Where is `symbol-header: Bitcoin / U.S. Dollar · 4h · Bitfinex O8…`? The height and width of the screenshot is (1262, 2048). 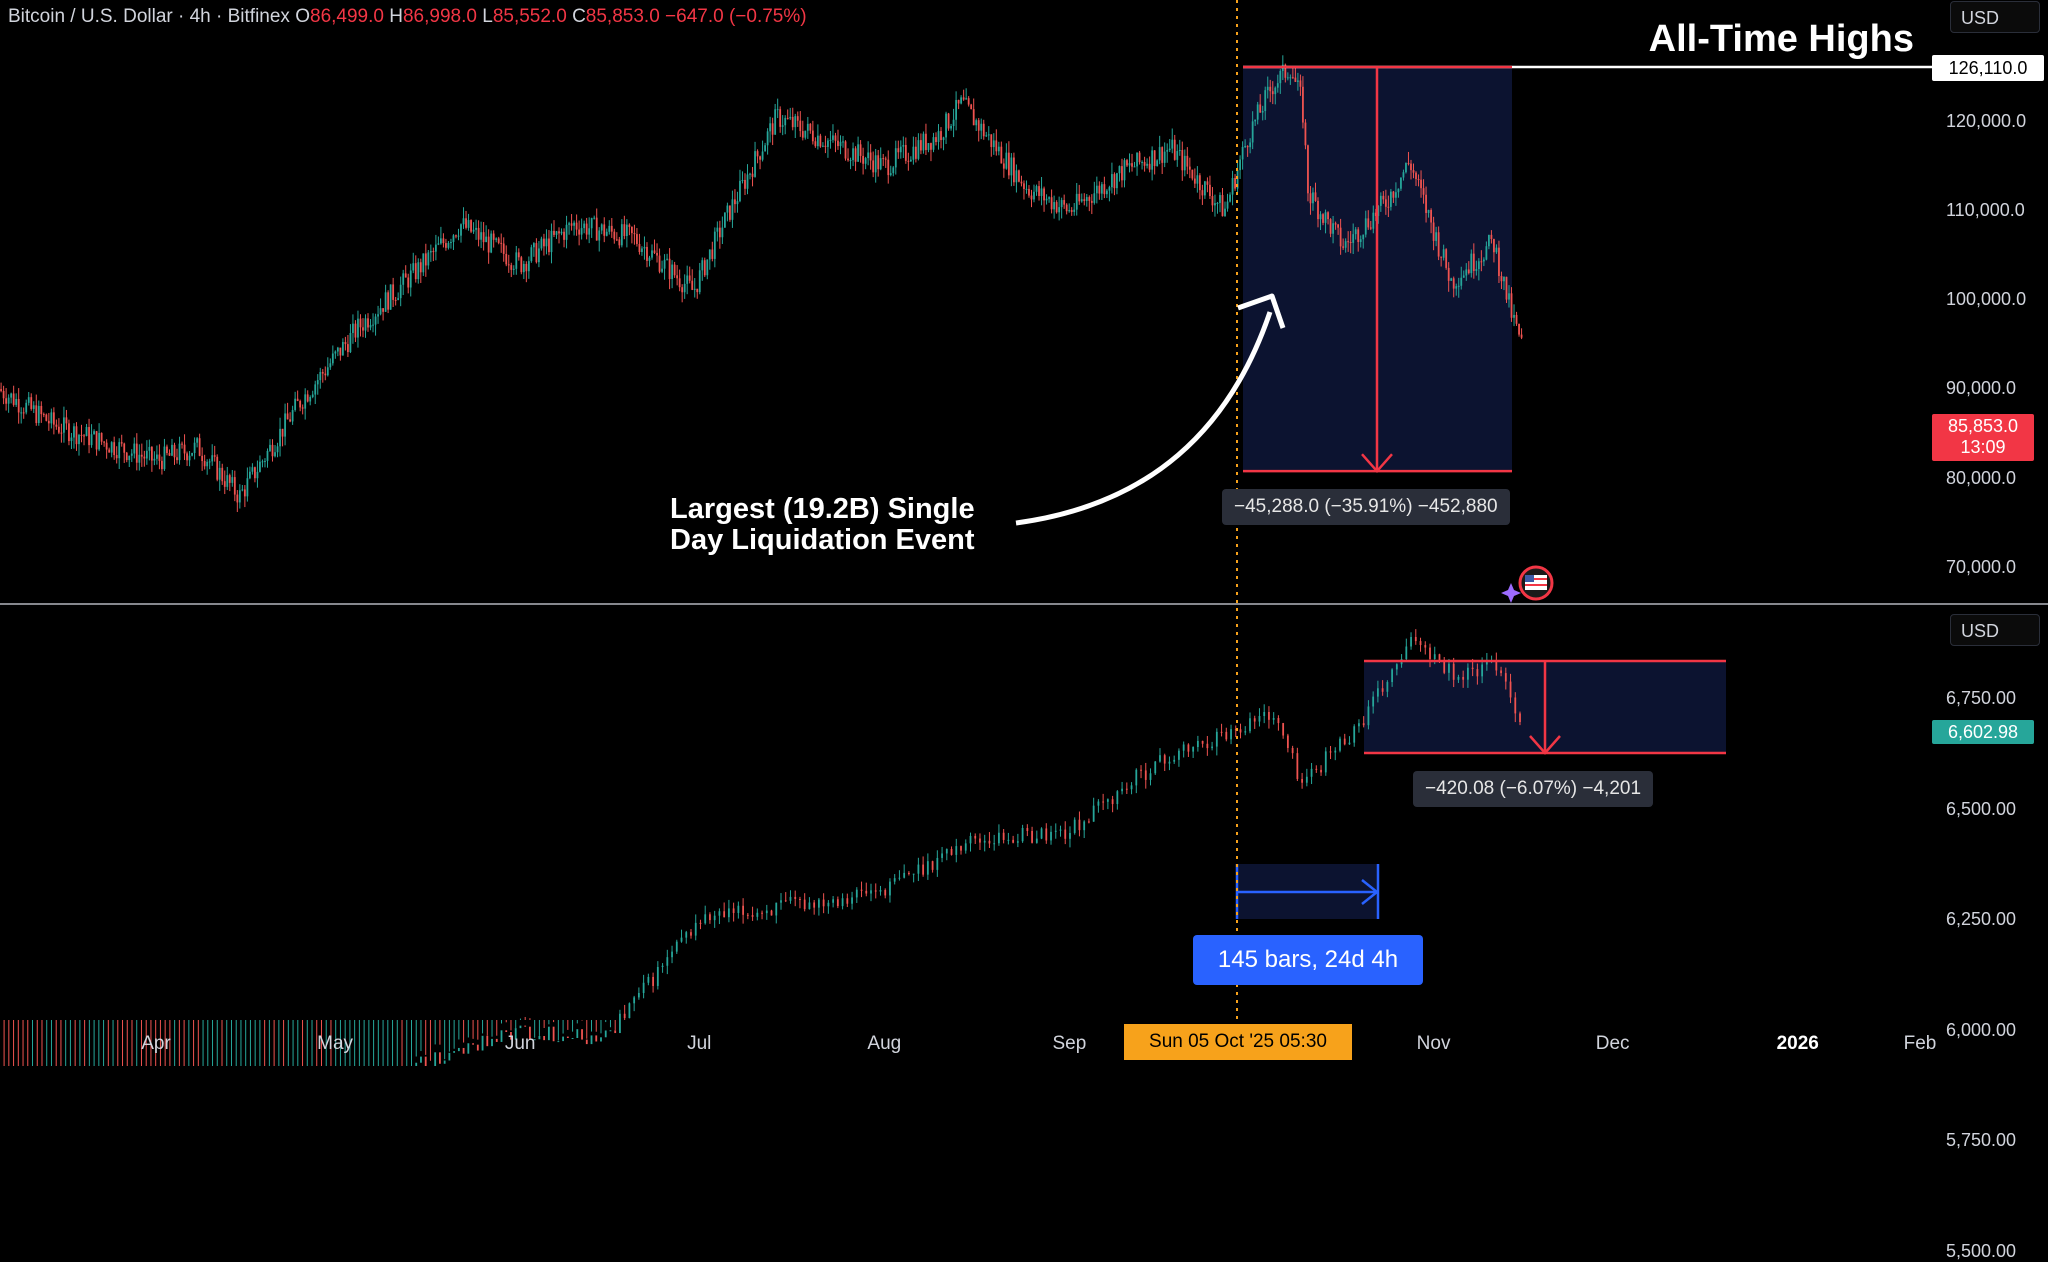 symbol-header: Bitcoin / U.S. Dollar · 4h · Bitfinex O8… is located at coordinates (407, 17).